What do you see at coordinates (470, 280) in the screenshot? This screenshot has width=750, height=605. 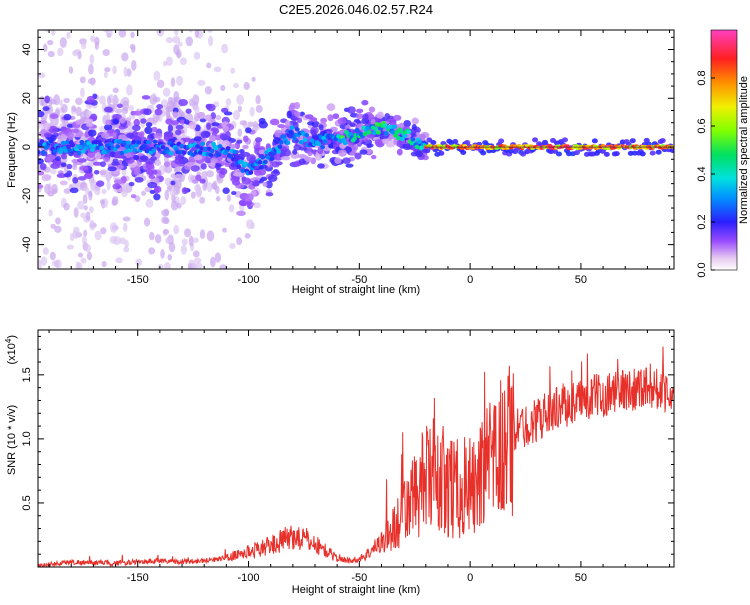 I see `x-tick-label: 0` at bounding box center [470, 280].